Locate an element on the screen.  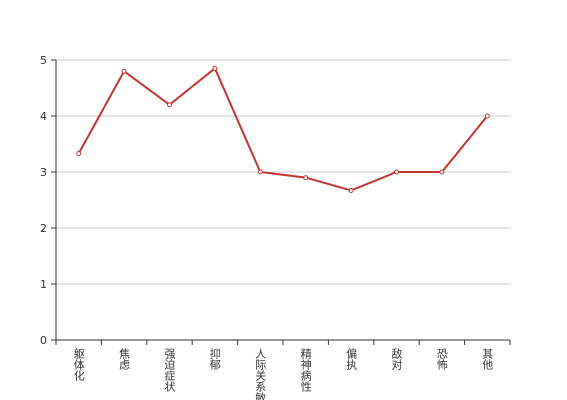
y-tick-label: 0 is located at coordinates (43, 340).